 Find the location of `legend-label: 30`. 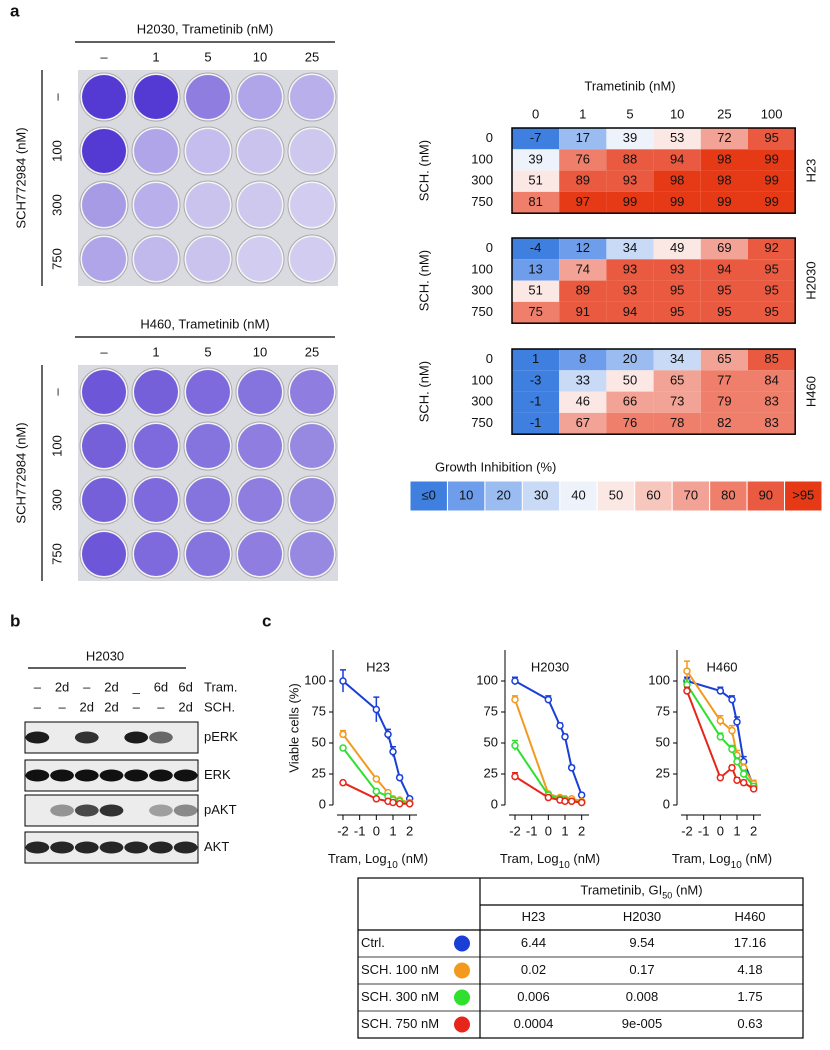

legend-label: 30 is located at coordinates (541, 494).